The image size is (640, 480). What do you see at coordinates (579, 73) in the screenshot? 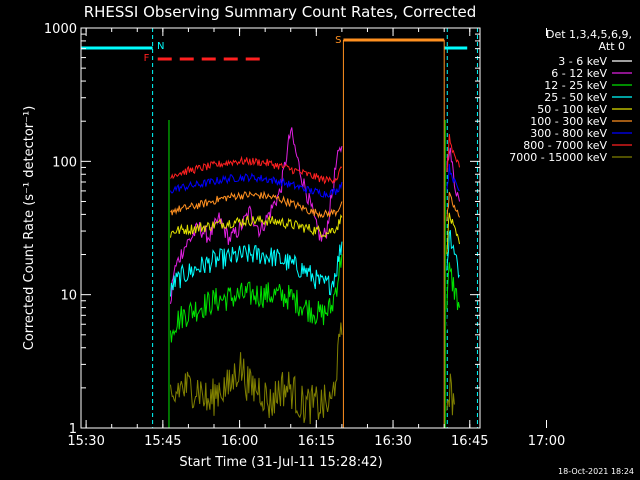
I see `legend-entry-label: 6 - 12 keV` at bounding box center [579, 73].